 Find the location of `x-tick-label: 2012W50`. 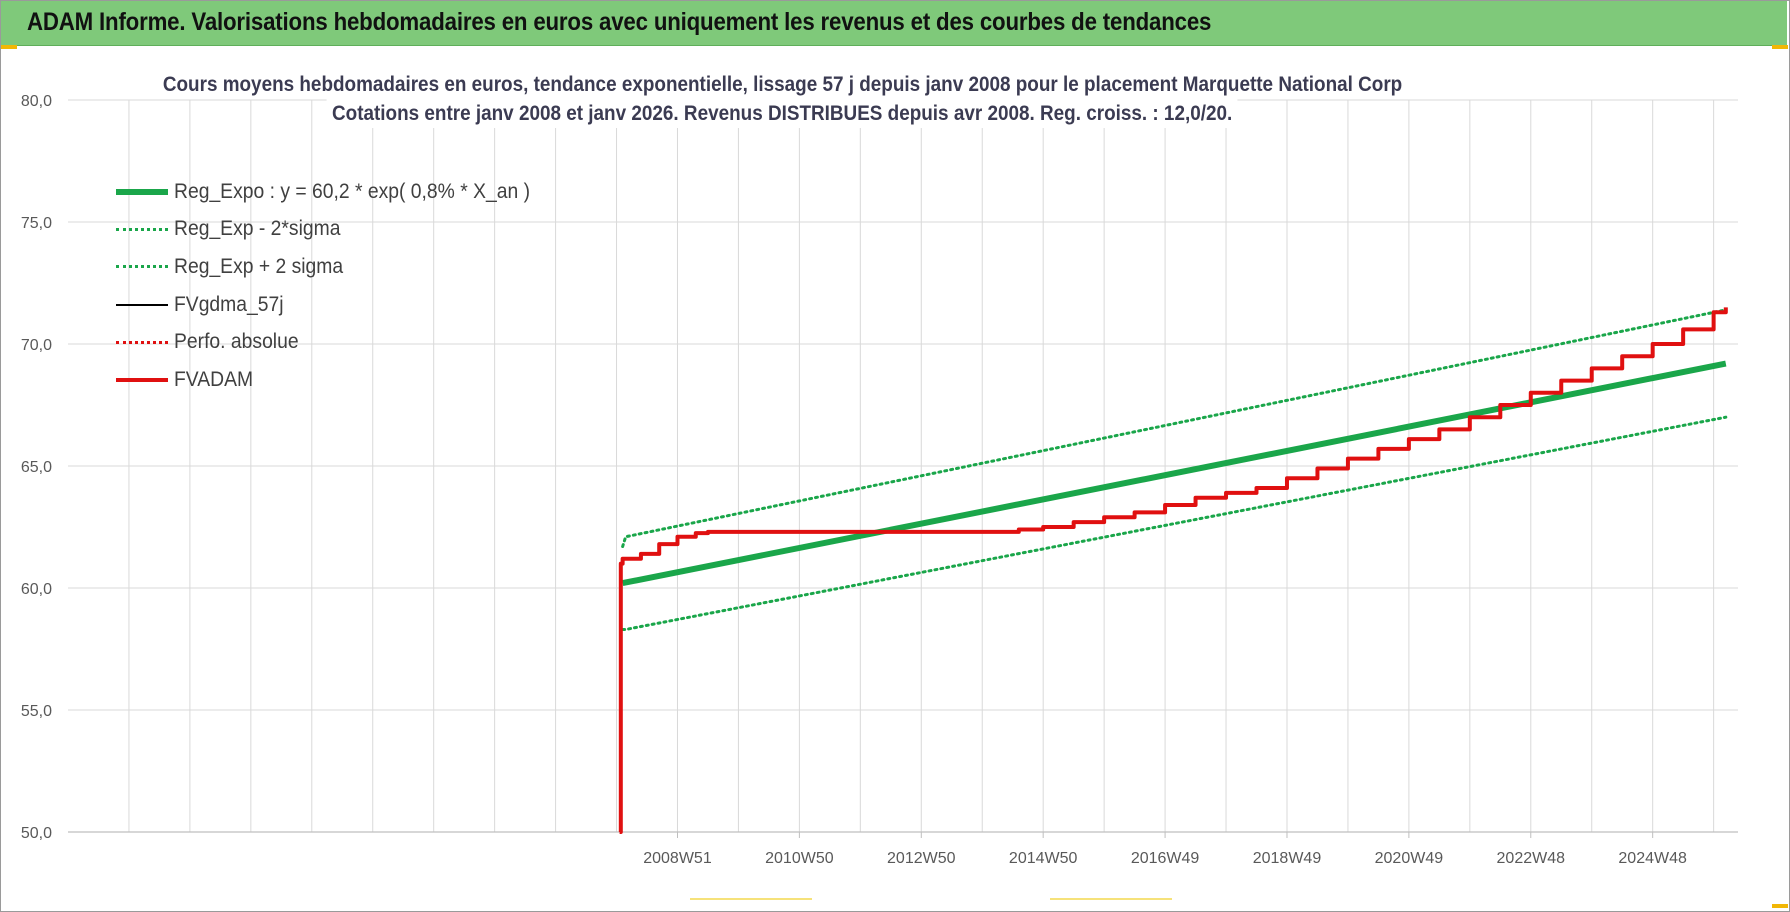

x-tick-label: 2012W50 is located at coordinates (921, 858).